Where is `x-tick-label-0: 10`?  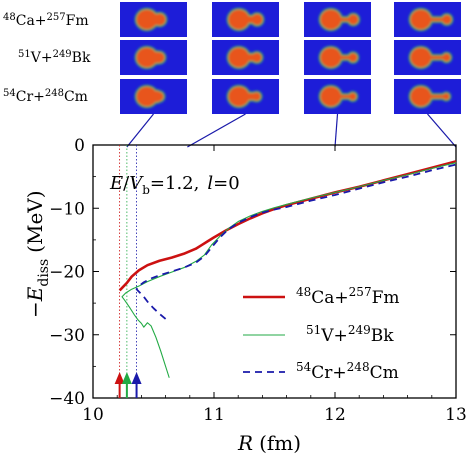 x-tick-label-0: 10 is located at coordinates (93, 415).